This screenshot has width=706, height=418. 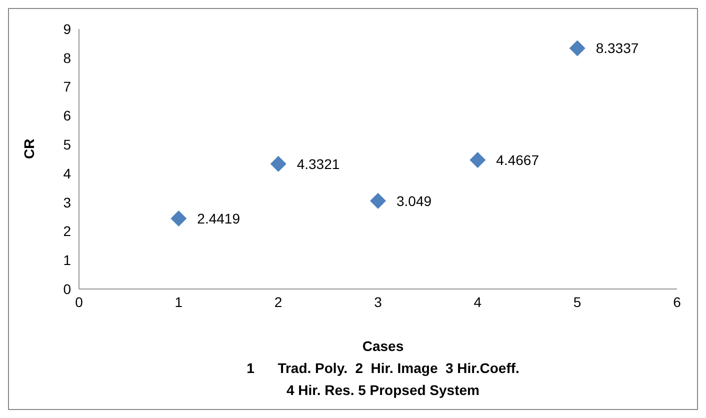 I want to click on y-tick-label: 5, so click(x=67, y=144).